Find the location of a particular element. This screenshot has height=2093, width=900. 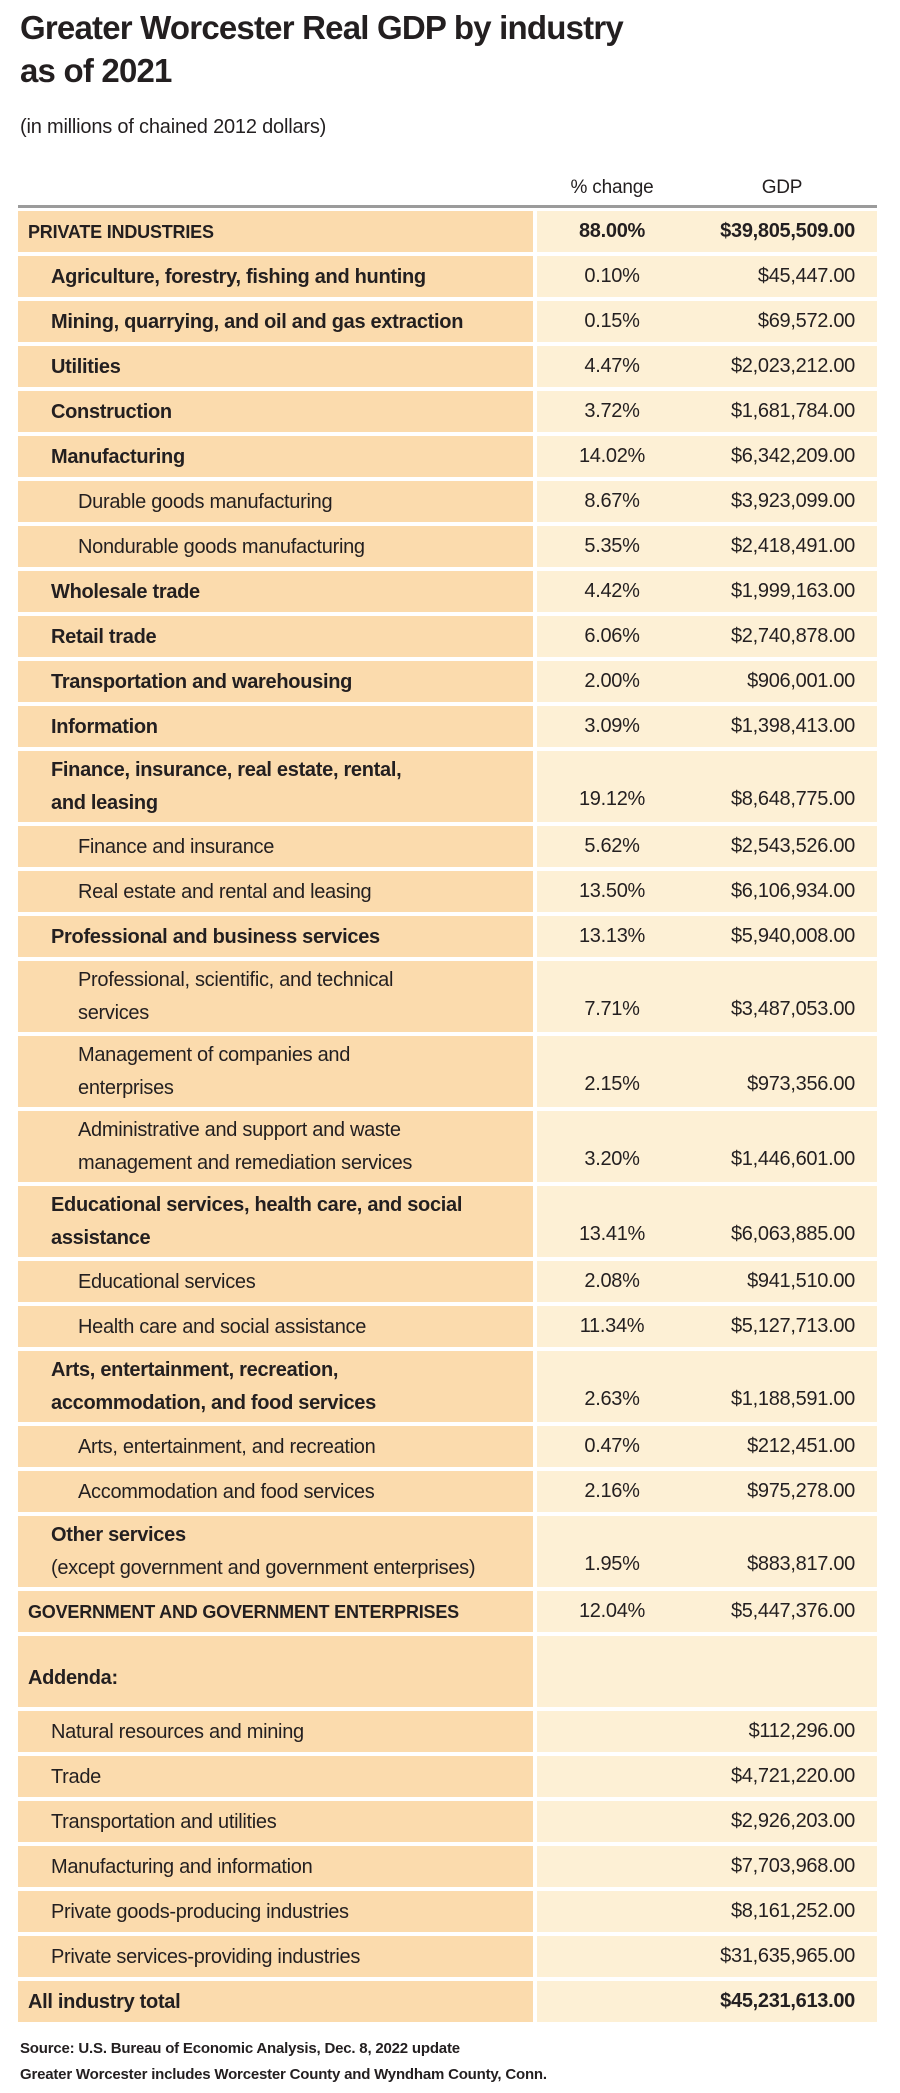

row-gdp-value: $6,342,209.00 is located at coordinates (792, 456).